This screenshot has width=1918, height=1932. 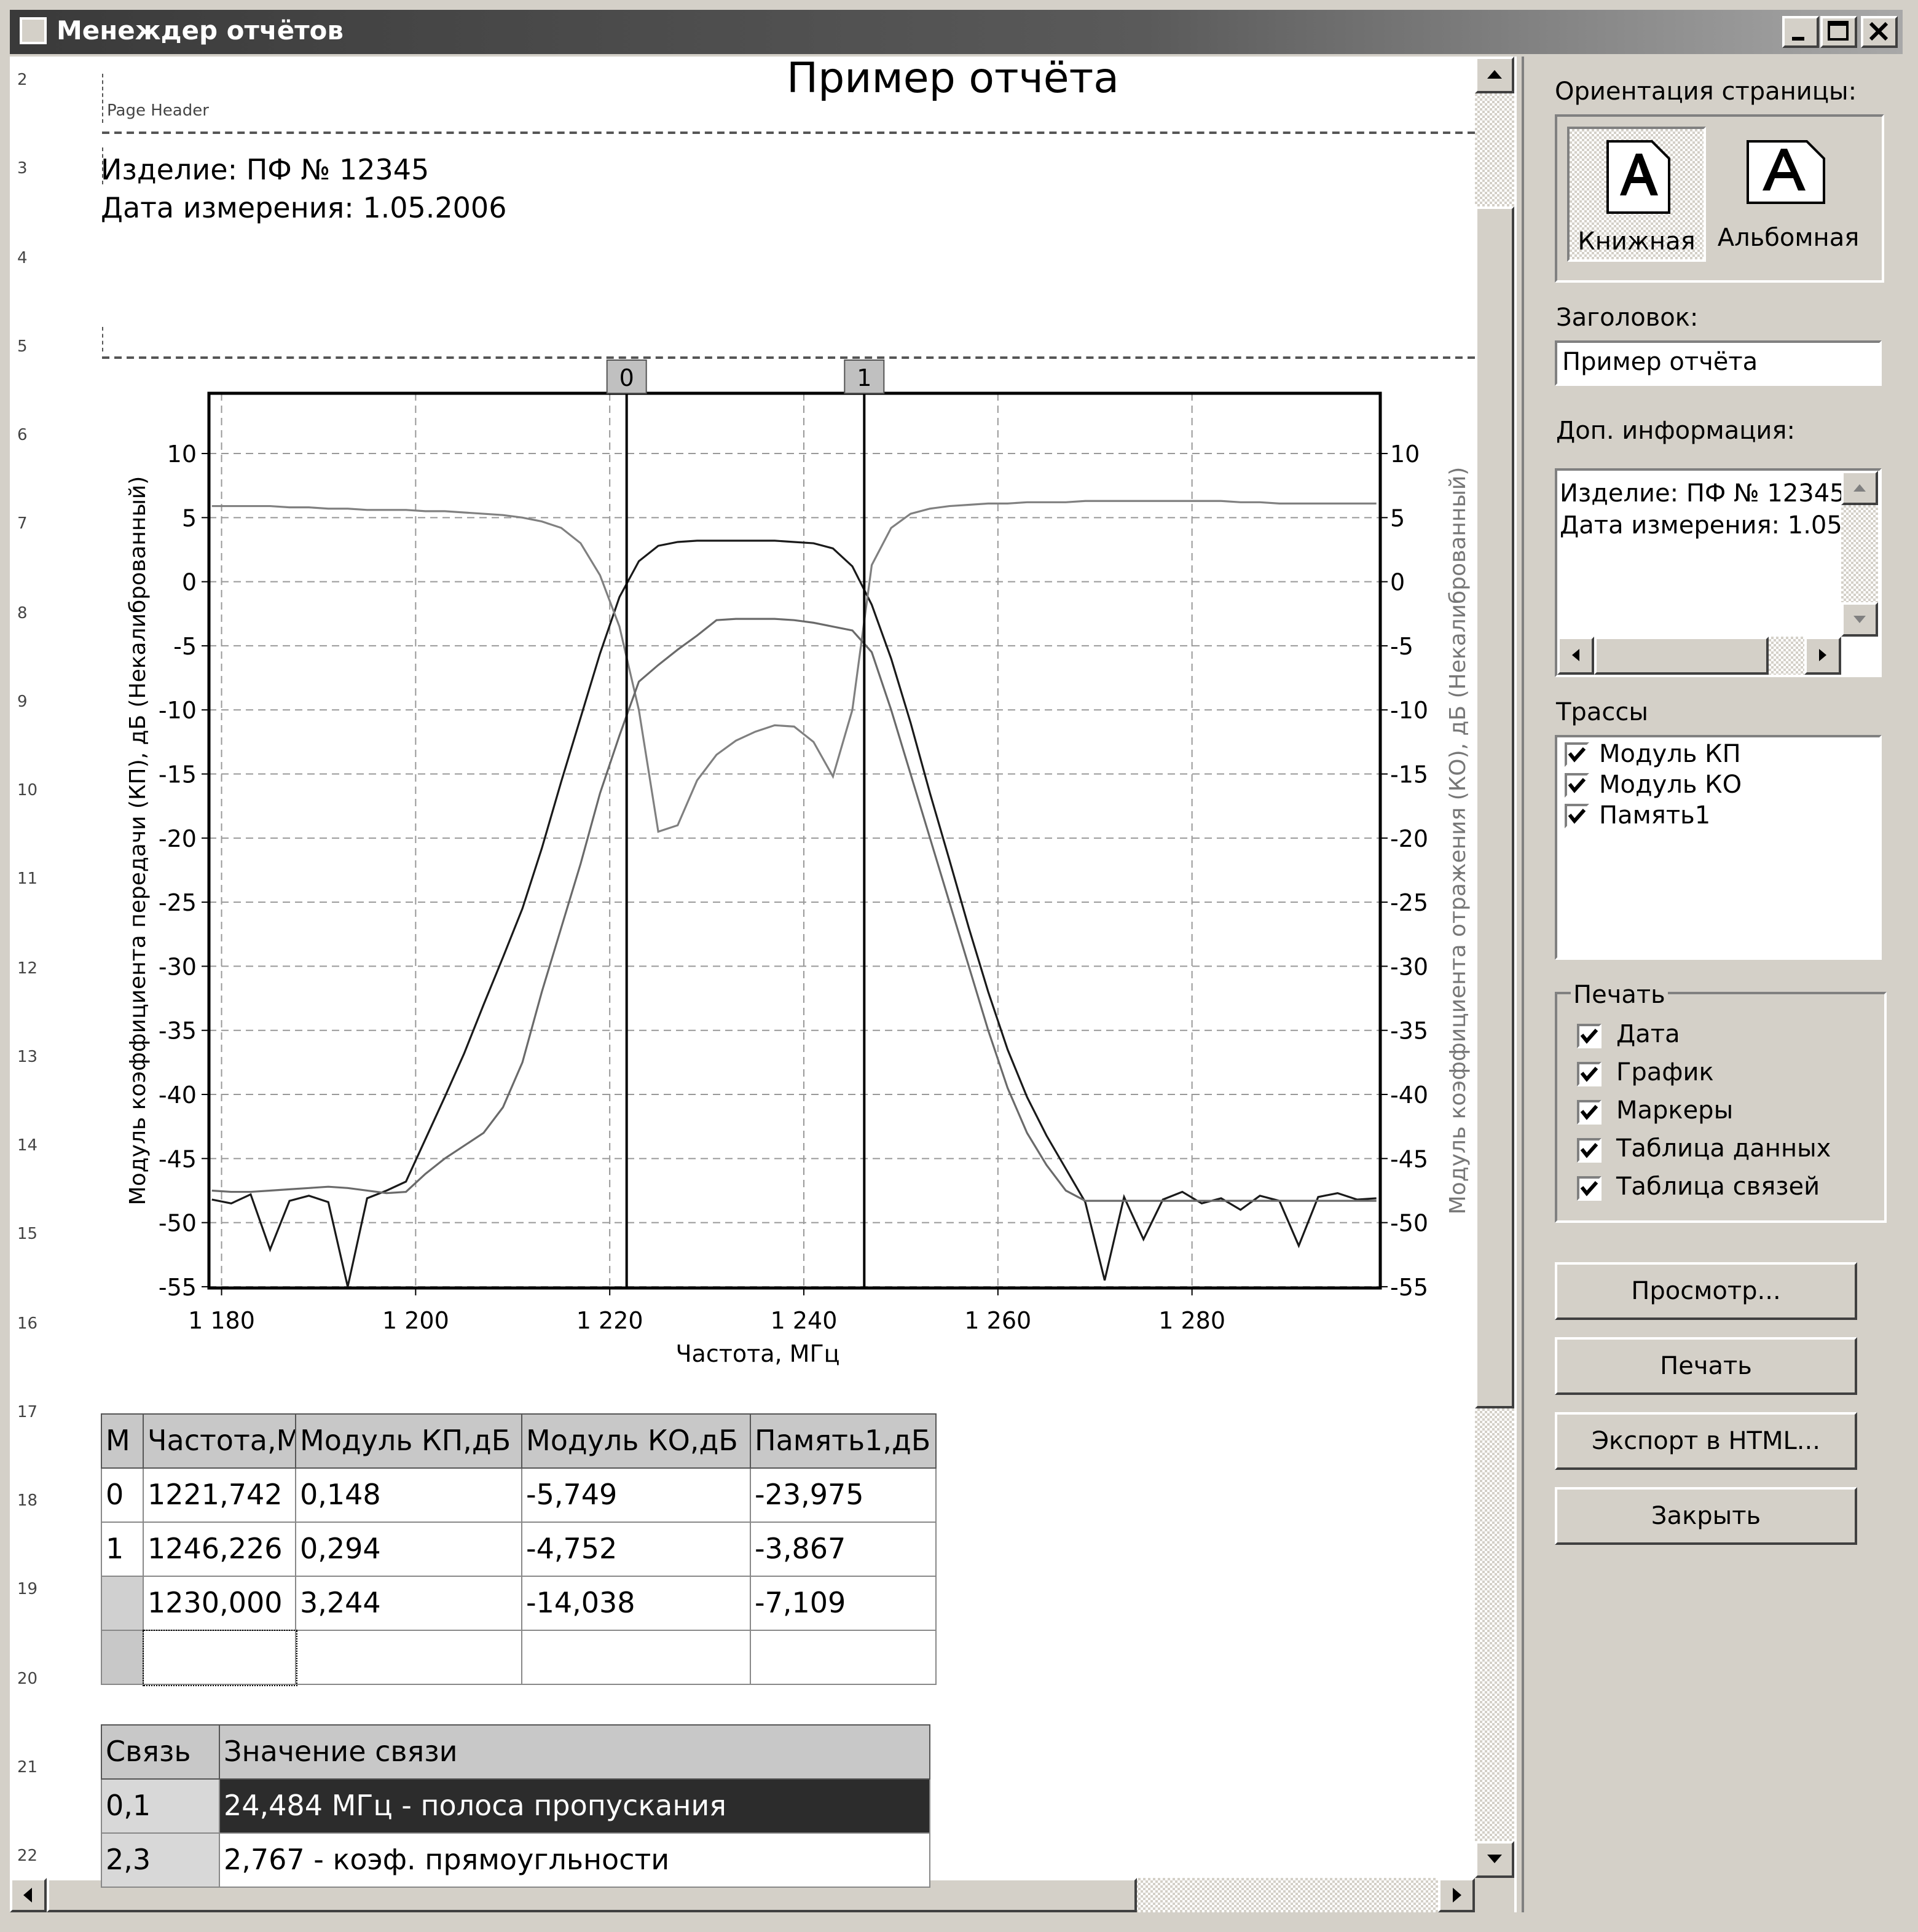 I want to click on table-cell: Модуль КП,дБ, so click(x=408, y=1441).